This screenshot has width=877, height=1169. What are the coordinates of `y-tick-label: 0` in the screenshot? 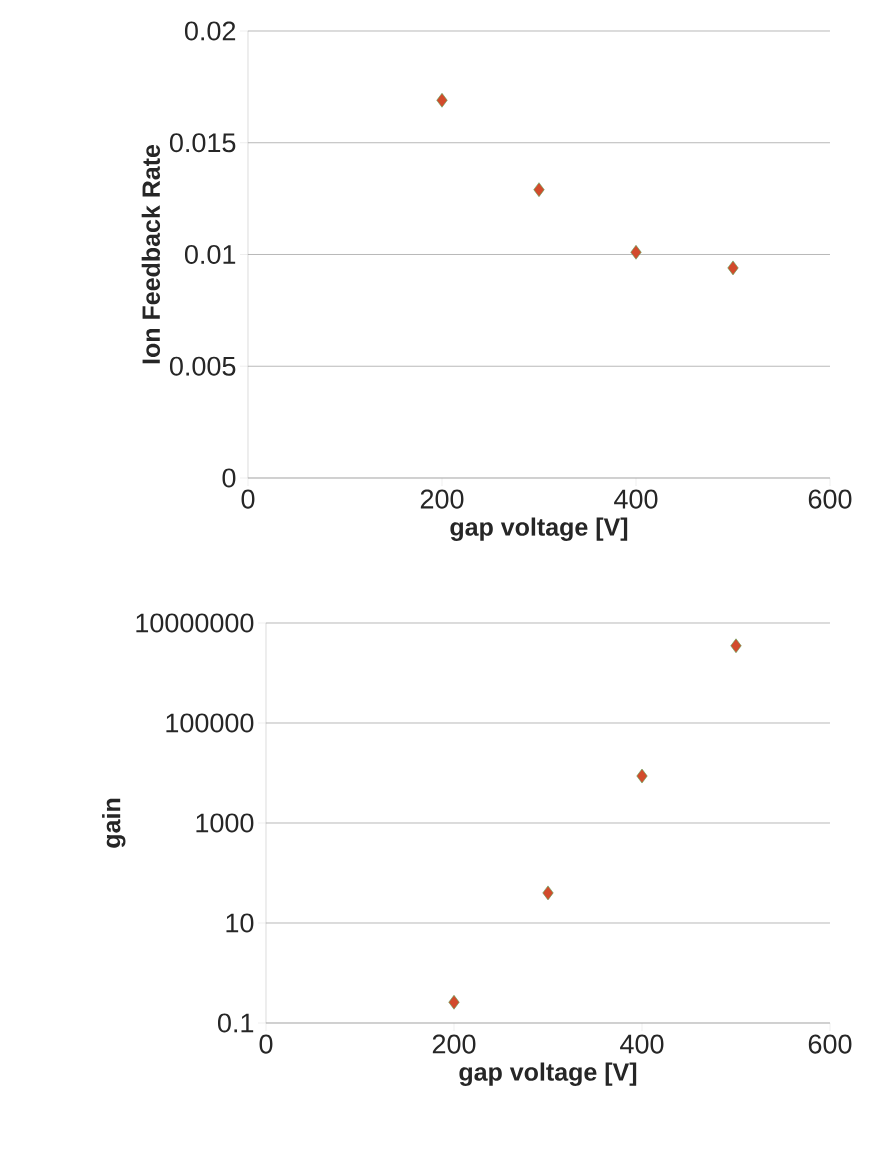 It's located at (229, 478).